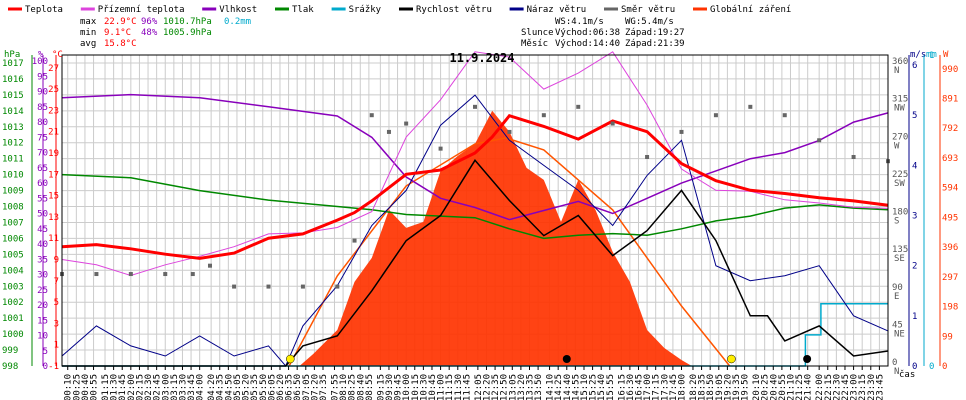 The image size is (966, 400). Describe the element at coordinates (13, 96) in the screenshot. I see `hpa-tick-label: 1015` at that location.